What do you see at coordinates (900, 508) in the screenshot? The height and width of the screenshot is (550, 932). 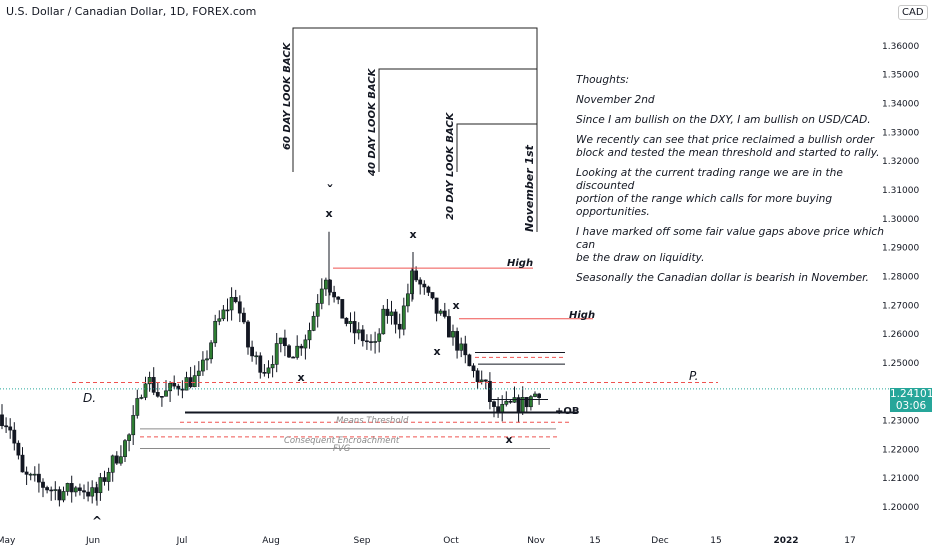 I see `y-tick-label: 1.20000` at bounding box center [900, 508].